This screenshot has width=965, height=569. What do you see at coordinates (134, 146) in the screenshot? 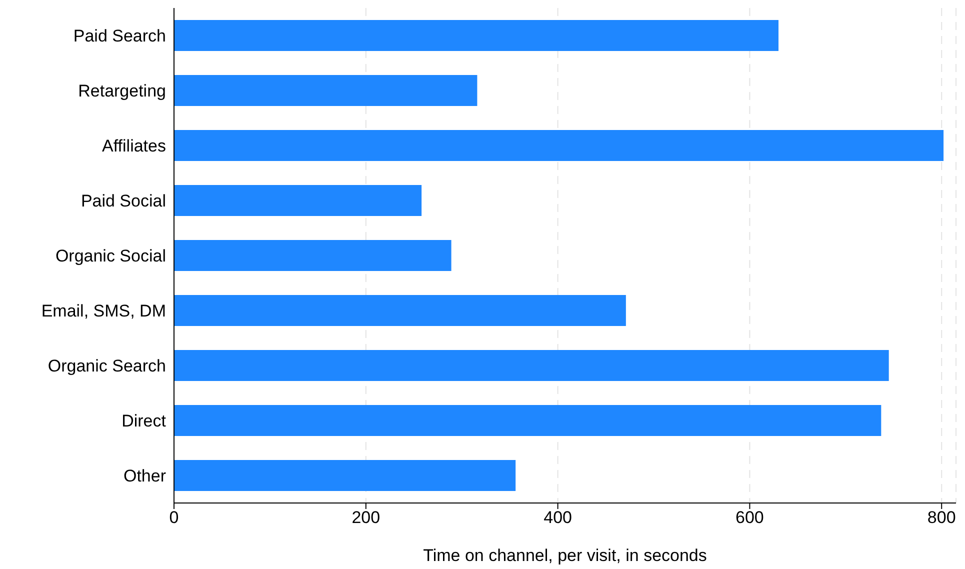
I see `y-tick-label: Affiliates` at bounding box center [134, 146].